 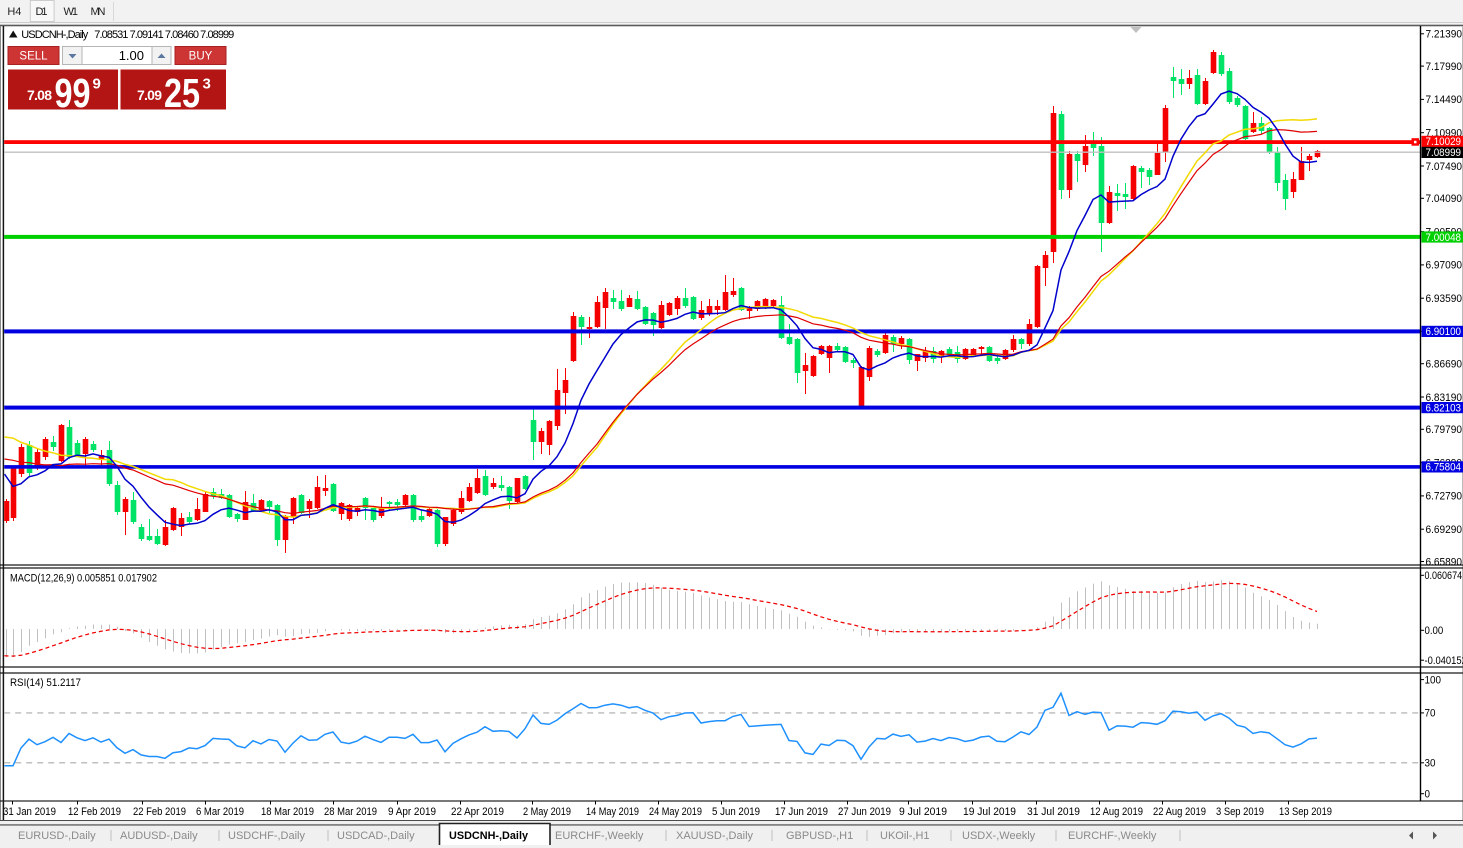 What do you see at coordinates (159, 836) in the screenshot?
I see `svg-text: AUDUSD-,Daily` at bounding box center [159, 836].